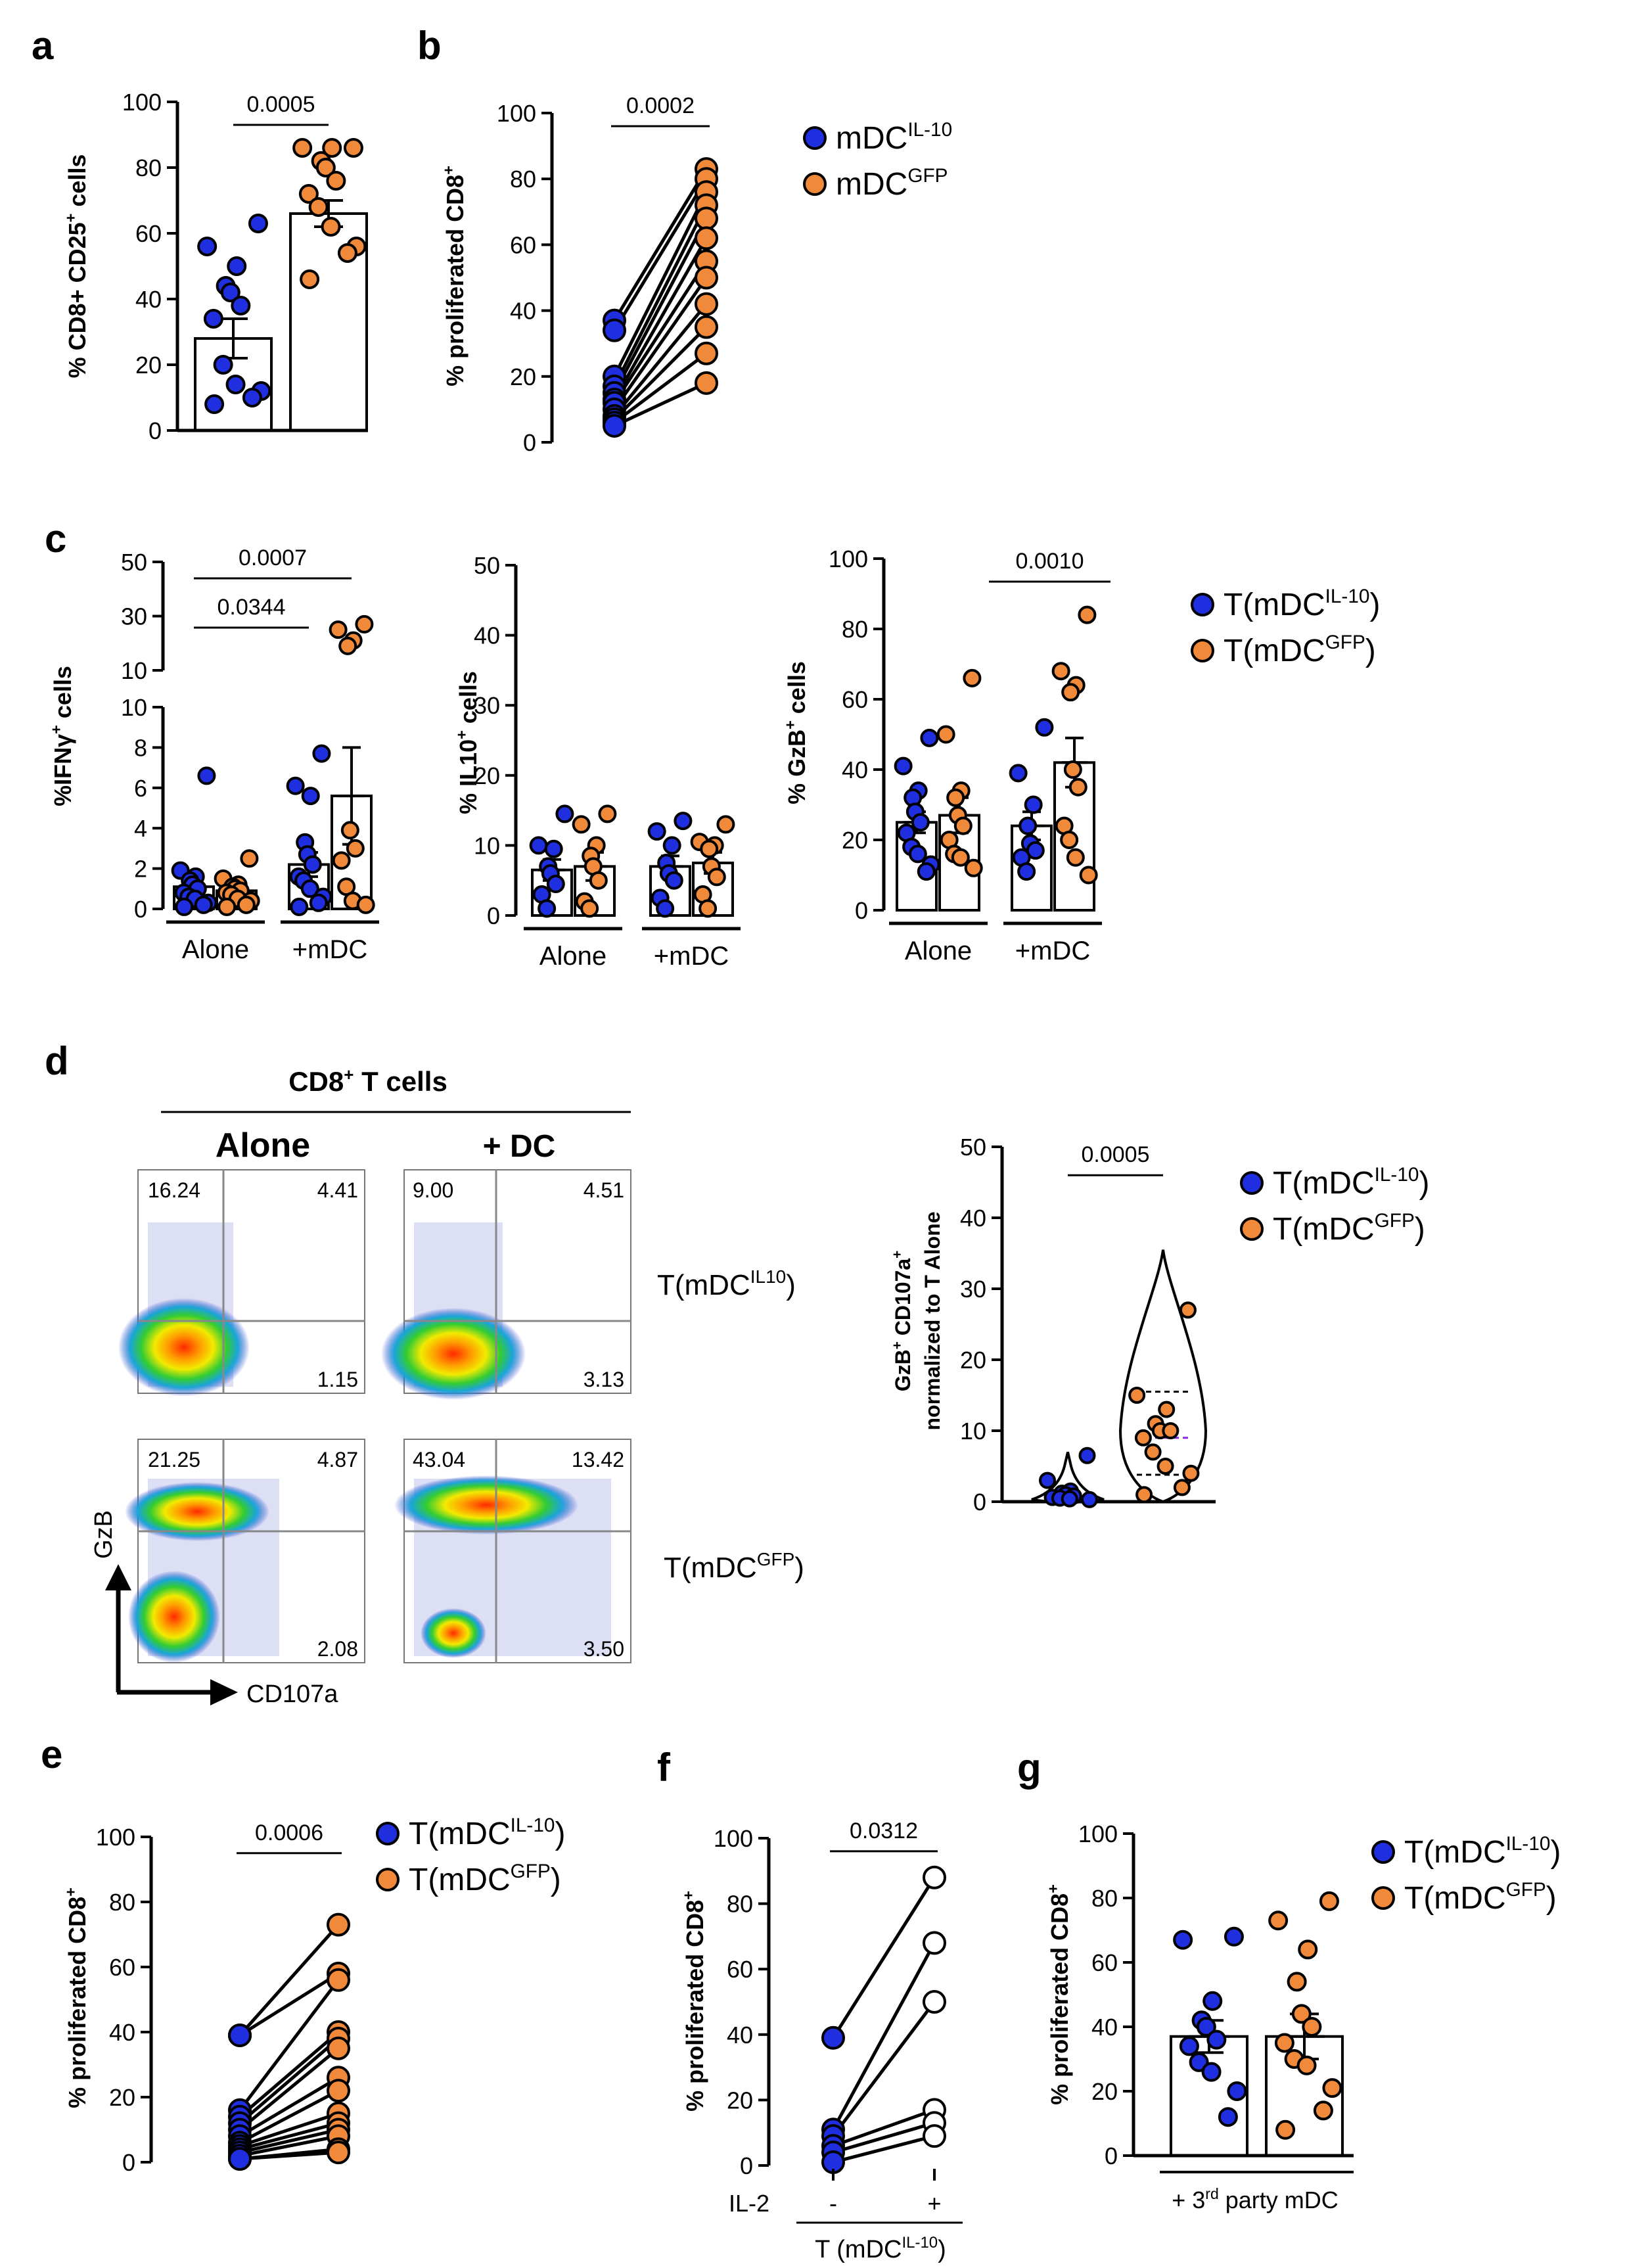 The width and height of the screenshot is (1625, 2268). What do you see at coordinates (148, 365) in the screenshot?
I see `a-y-tick-label: 20` at bounding box center [148, 365].